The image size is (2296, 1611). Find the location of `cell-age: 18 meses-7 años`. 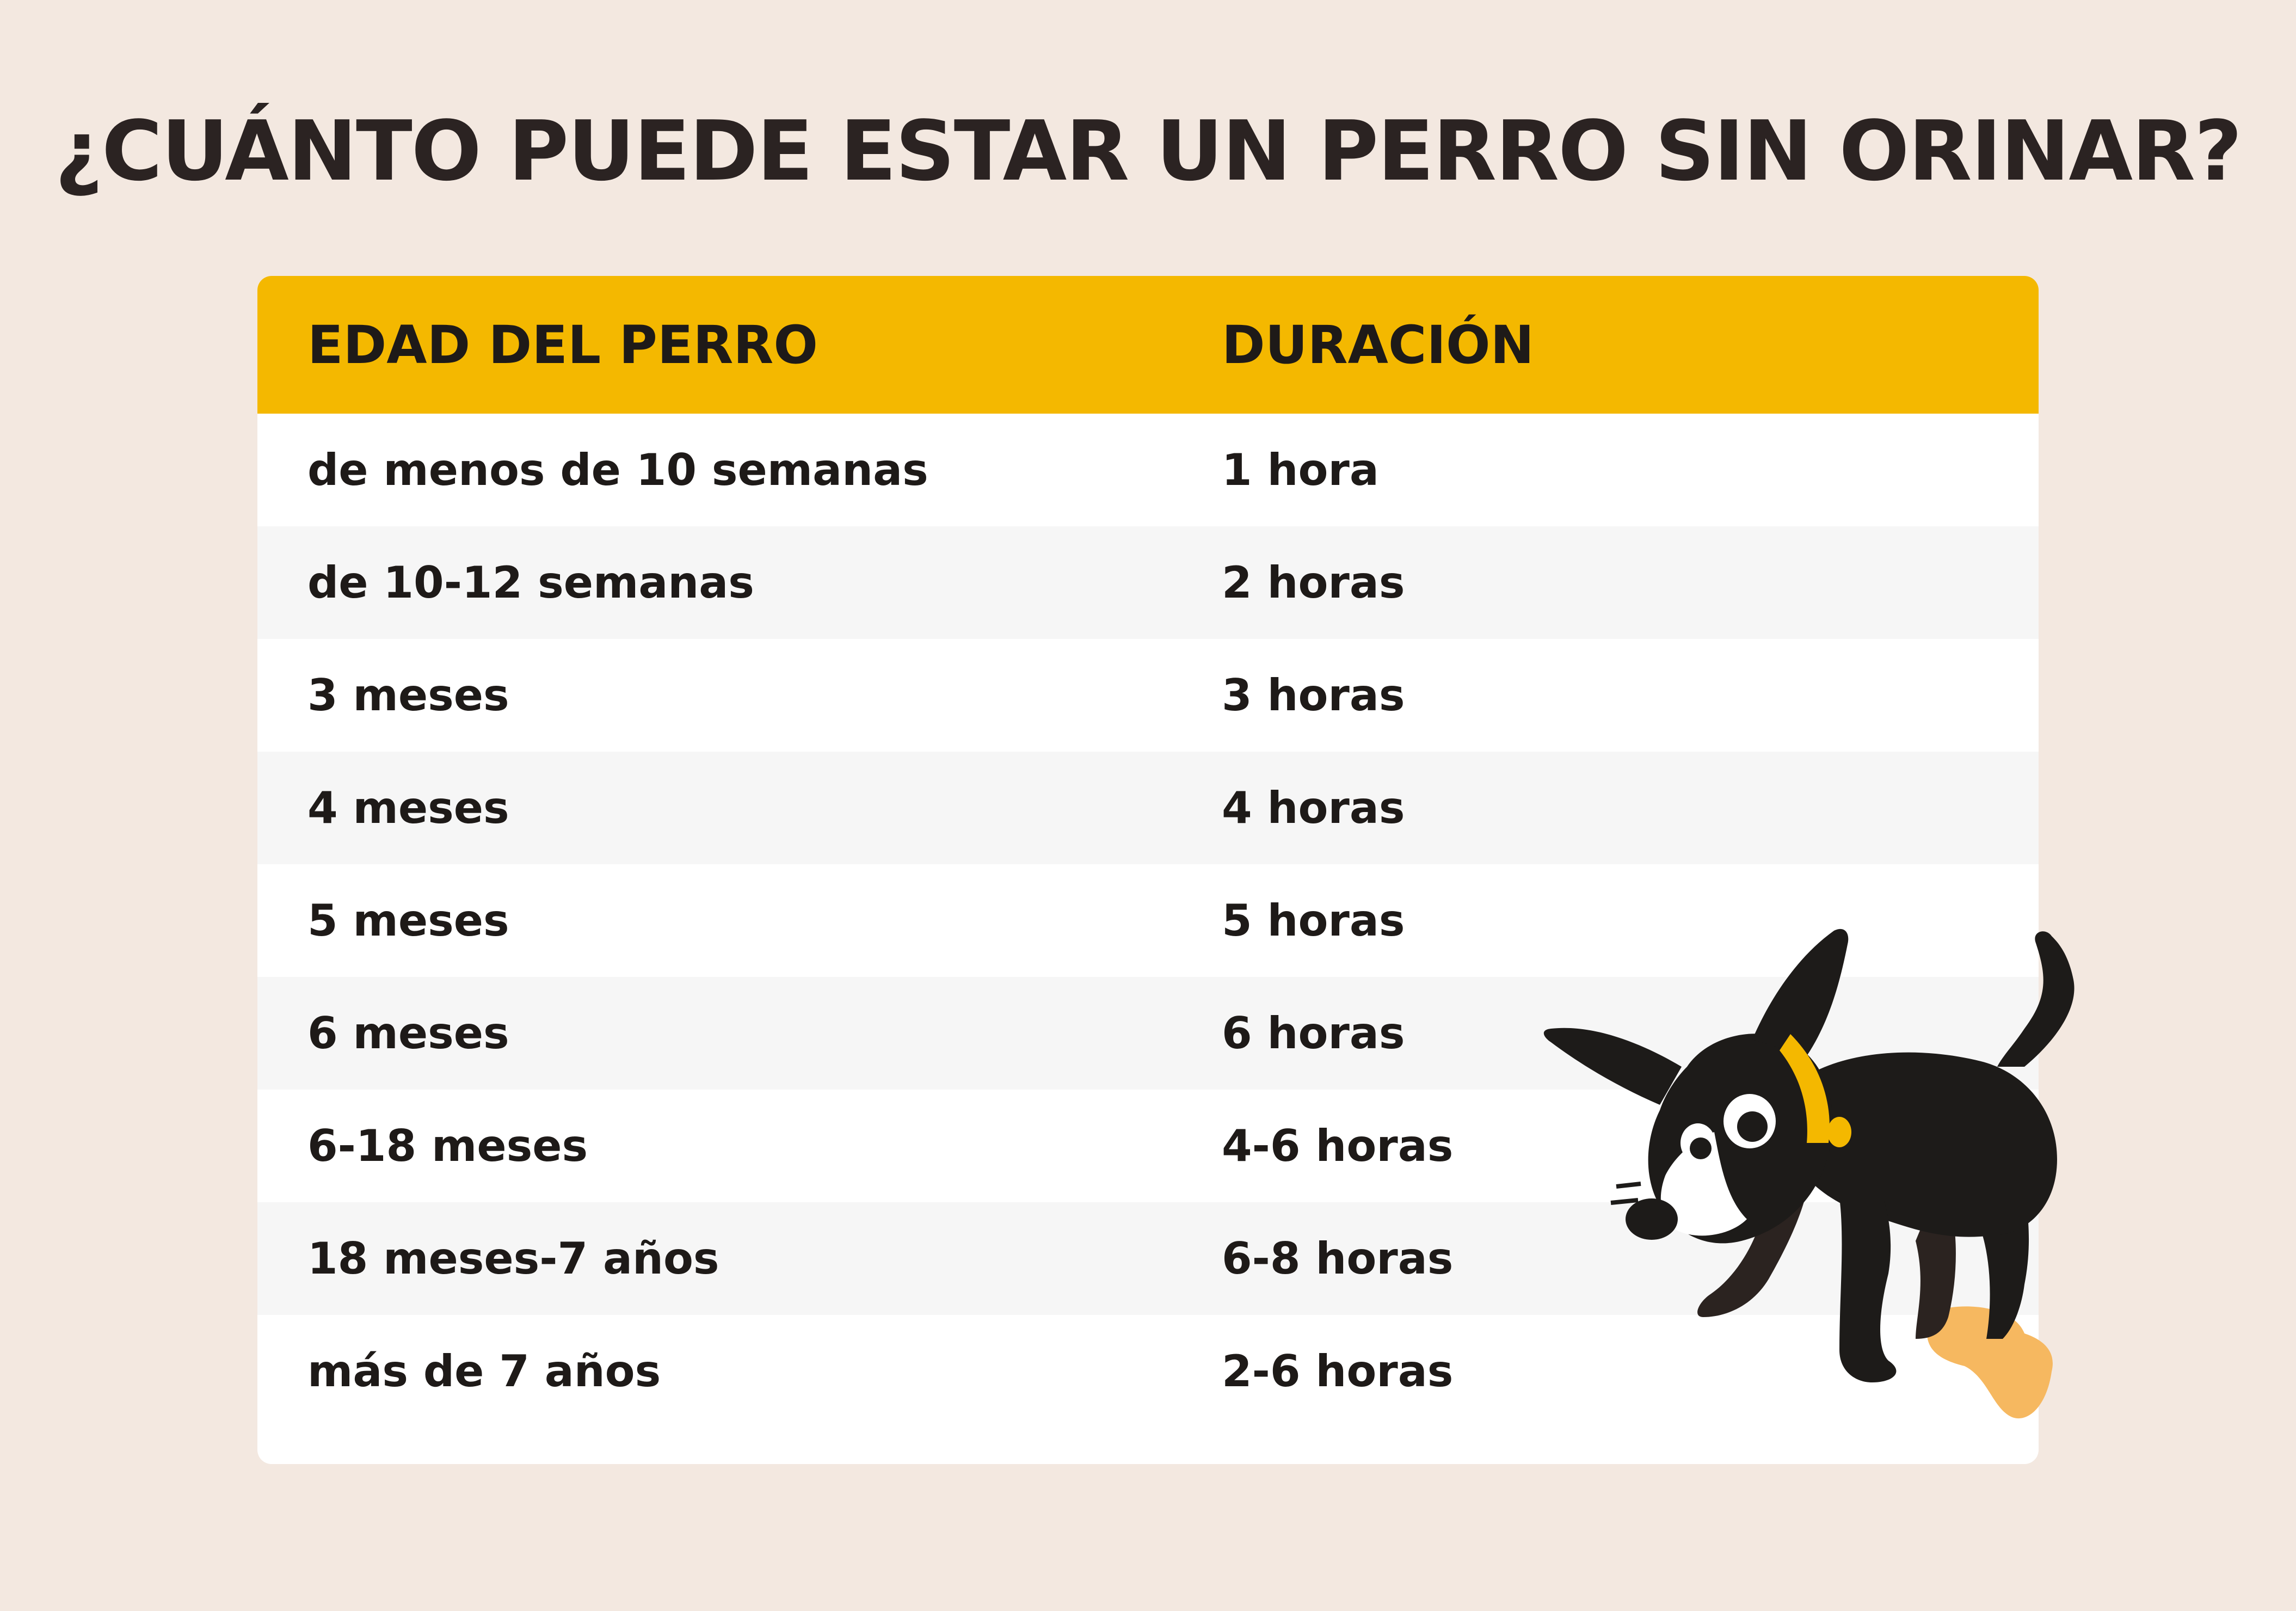

cell-age: 18 meses-7 años is located at coordinates (513, 1258).